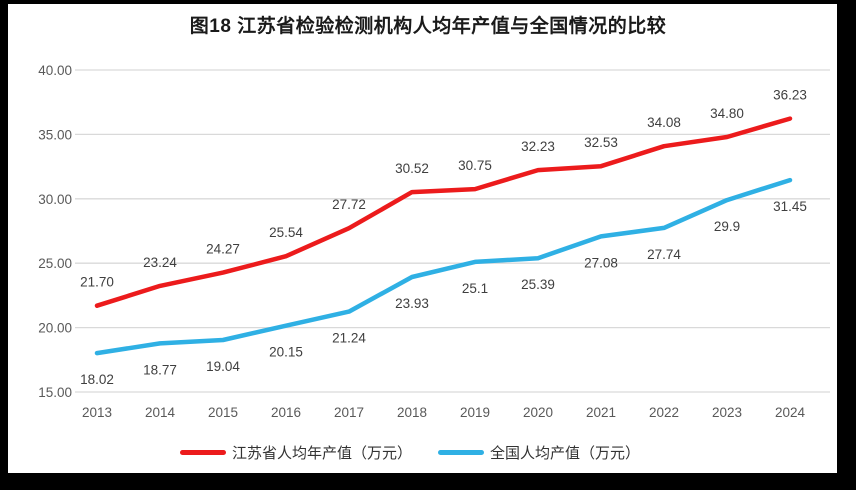 The width and height of the screenshot is (856, 490). Describe the element at coordinates (202, 452) in the screenshot. I see `legend-swatch-jiangsu` at that location.